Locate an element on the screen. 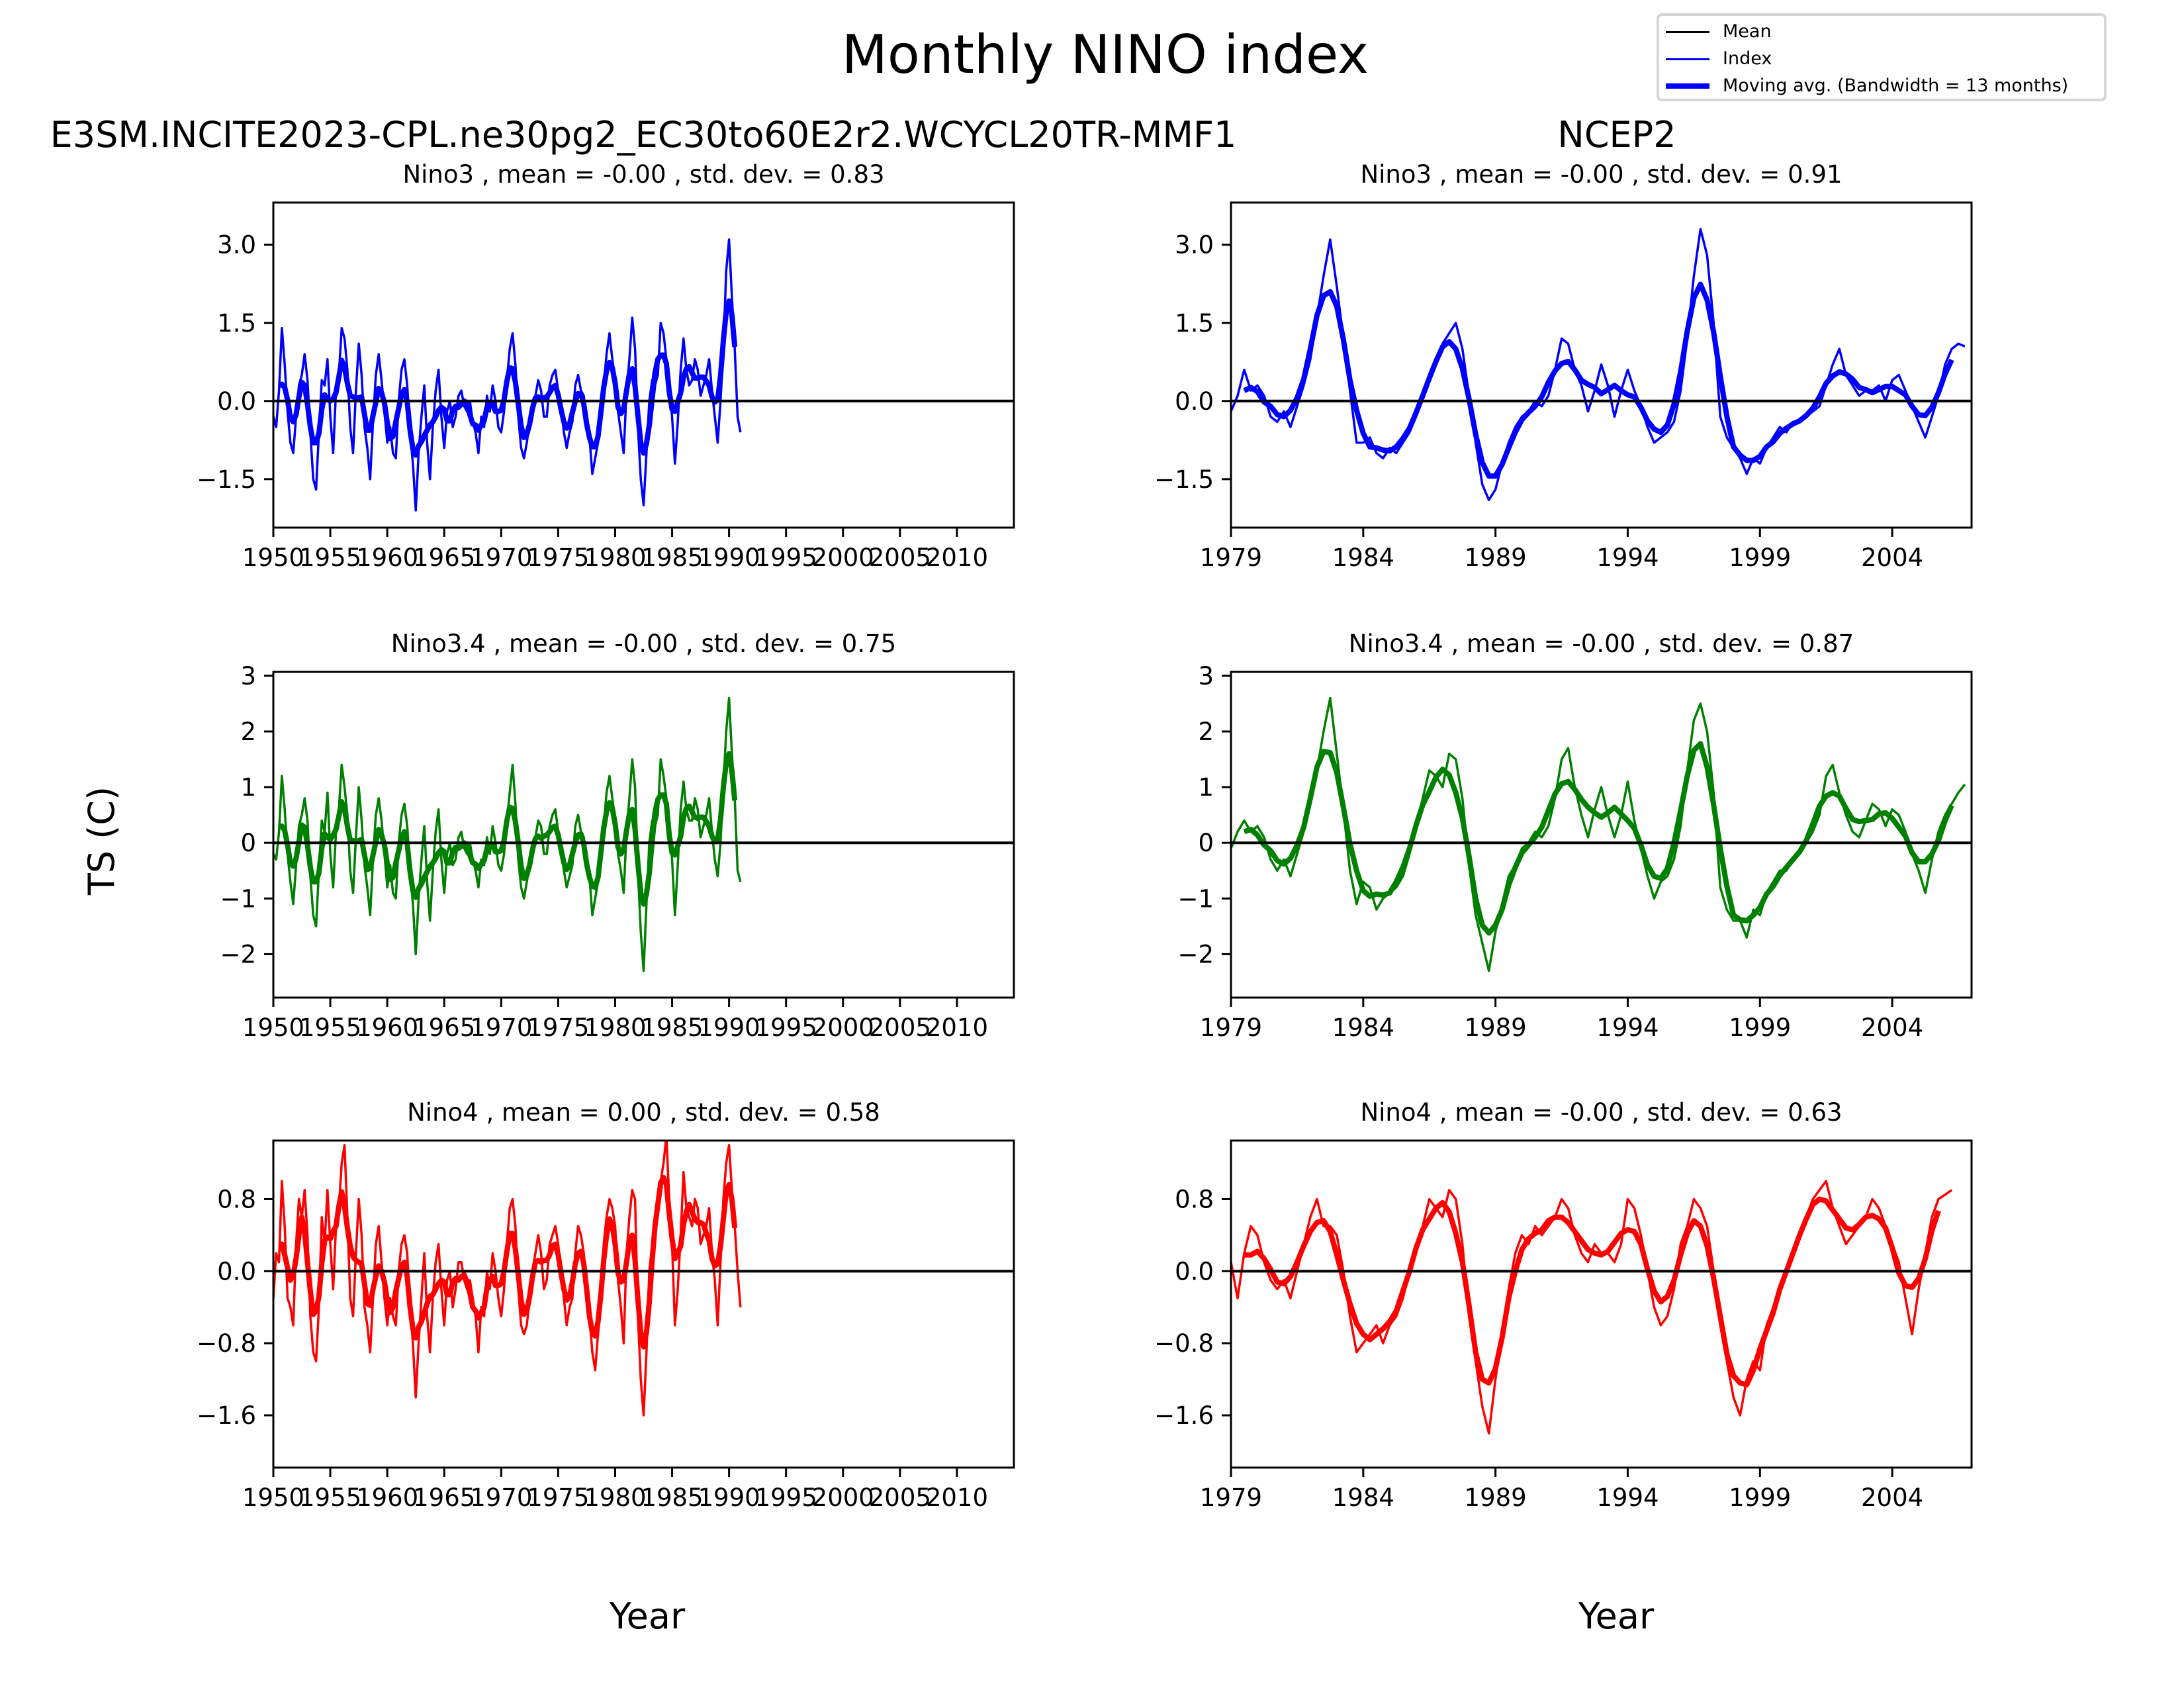 The height and width of the screenshot is (1688, 2184). panel-title: Nino4 , mean = -0.00 , std. dev. = 0.63 is located at coordinates (1601, 1112).